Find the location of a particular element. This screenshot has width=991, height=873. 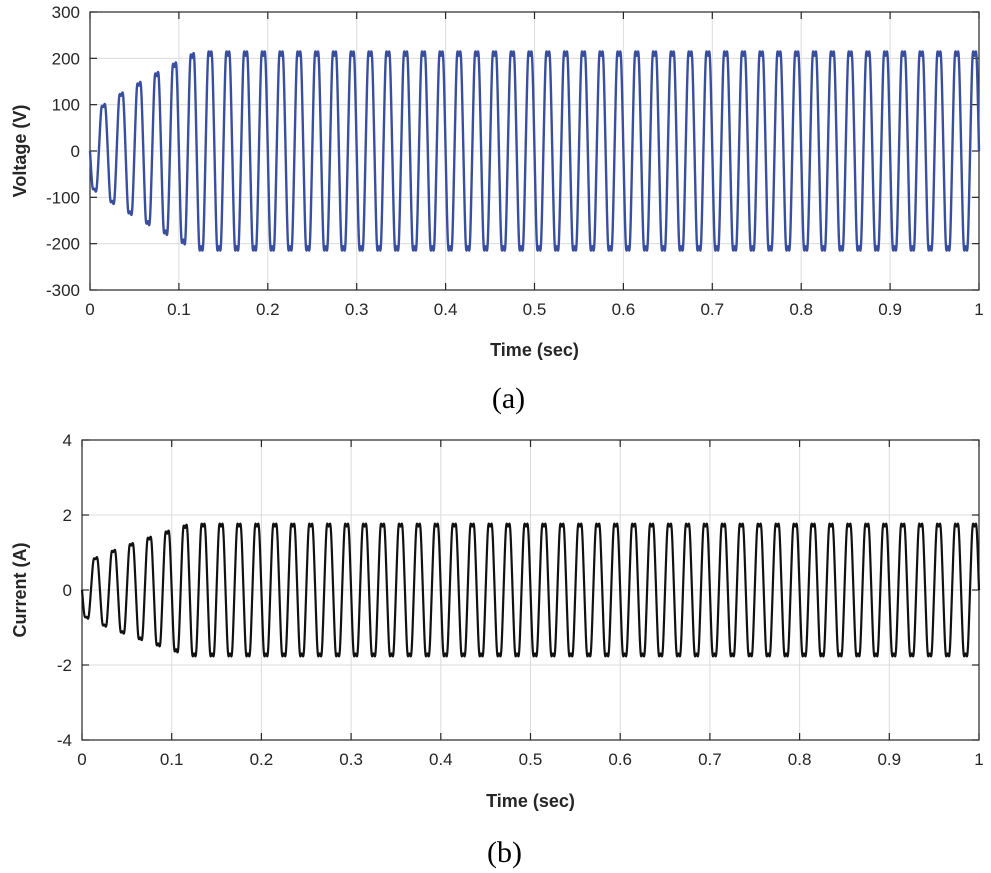

current-x-axis-label: Time (sec) is located at coordinates (530, 801).